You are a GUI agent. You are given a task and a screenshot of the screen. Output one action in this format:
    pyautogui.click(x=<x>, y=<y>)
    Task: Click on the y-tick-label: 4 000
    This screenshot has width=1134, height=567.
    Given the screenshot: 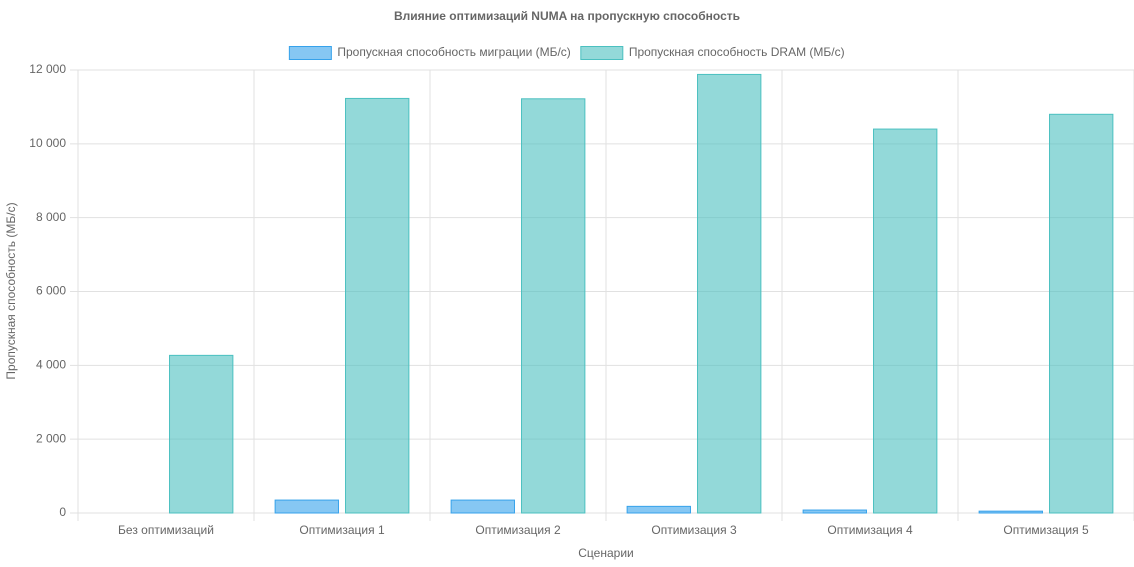 What is the action you would take?
    pyautogui.click(x=51, y=365)
    